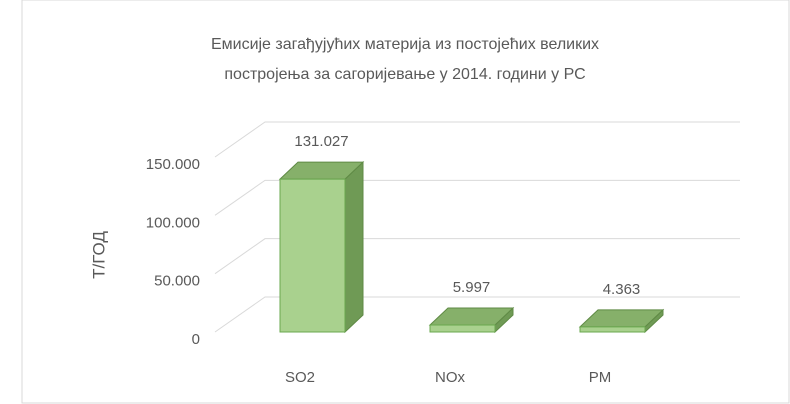  I want to click on y-axis-label: Т/ГОД, so click(98, 255).